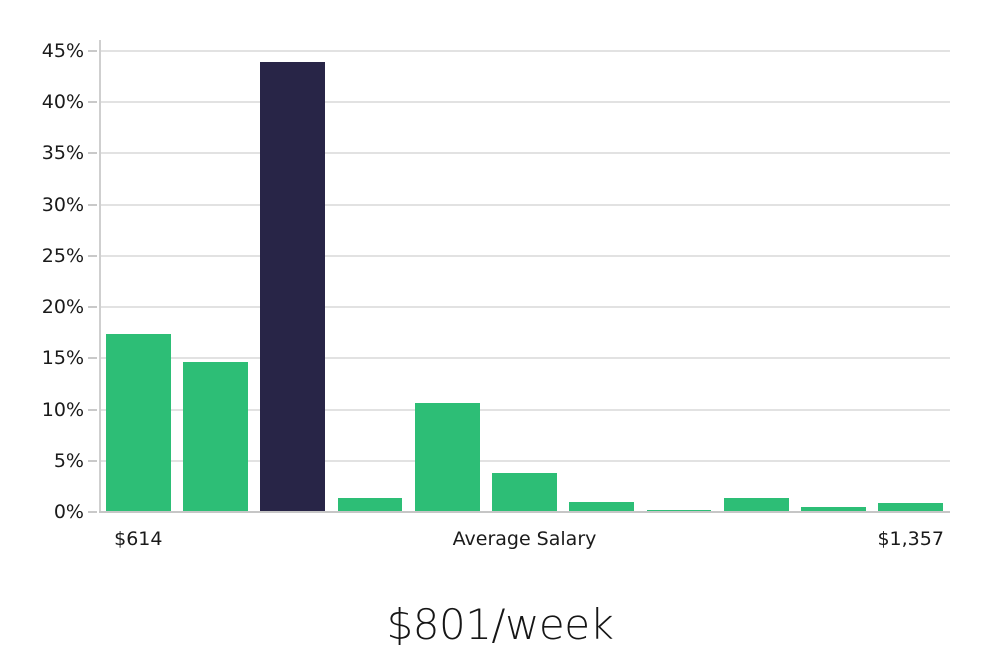 The image size is (1000, 660). What do you see at coordinates (62, 358) in the screenshot?
I see `y-tick-label: 15%` at bounding box center [62, 358].